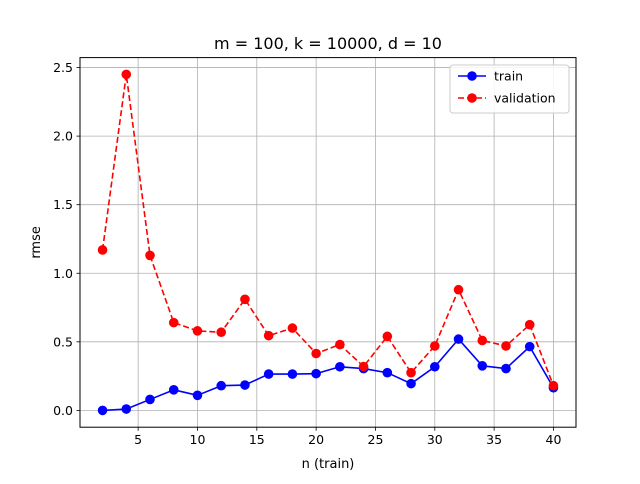 Image resolution: width=640 pixels, height=484 pixels. I want to click on x-tick-label: 15, so click(257, 439).